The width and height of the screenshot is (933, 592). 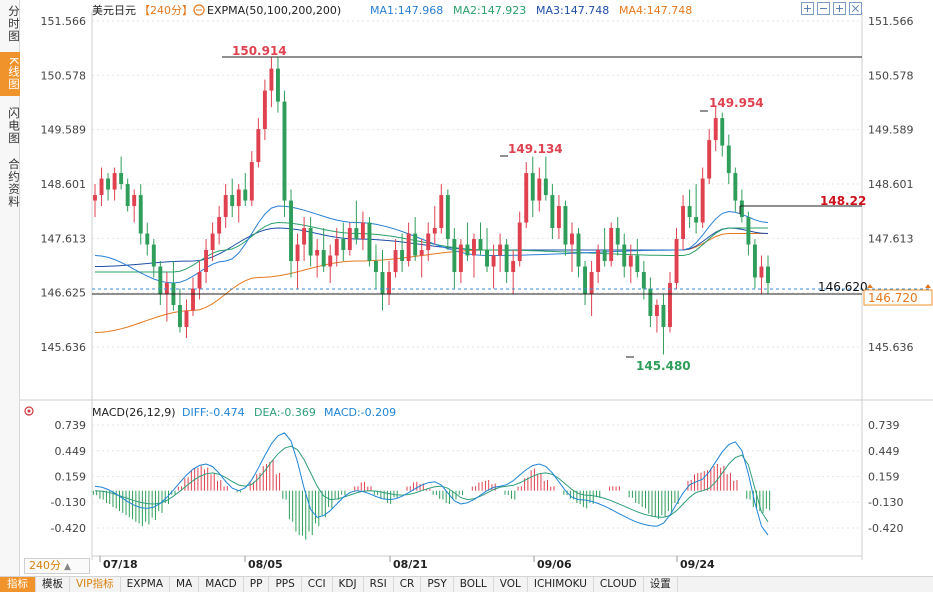 I want to click on toolbar-item-11: CR, so click(x=408, y=584).